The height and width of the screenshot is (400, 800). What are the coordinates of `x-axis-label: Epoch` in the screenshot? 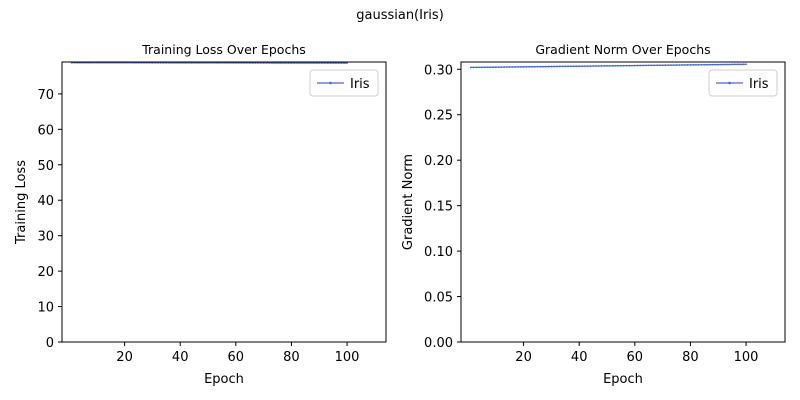 It's located at (224, 379).